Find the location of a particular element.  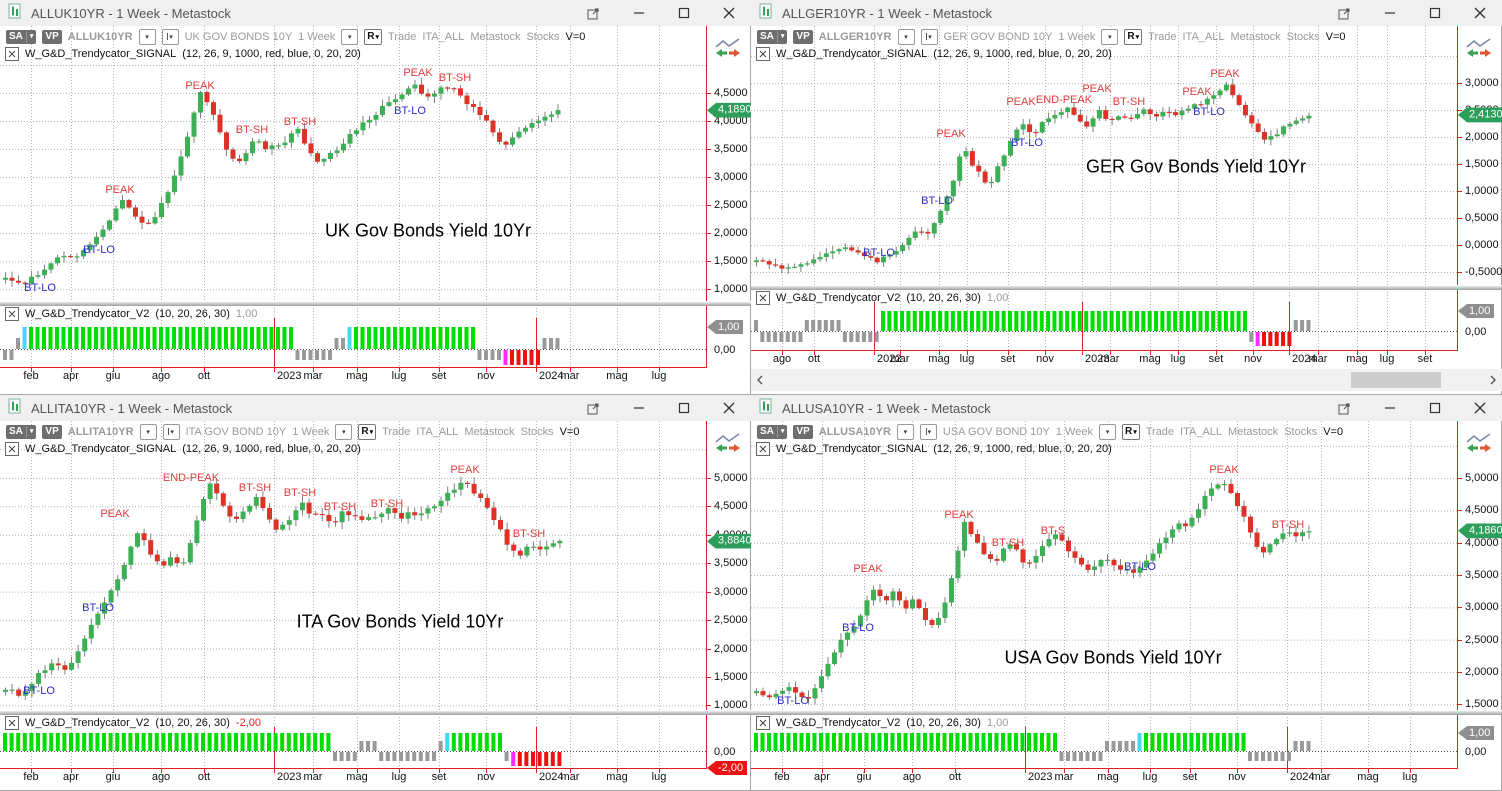

range-label: R is located at coordinates (1128, 431).